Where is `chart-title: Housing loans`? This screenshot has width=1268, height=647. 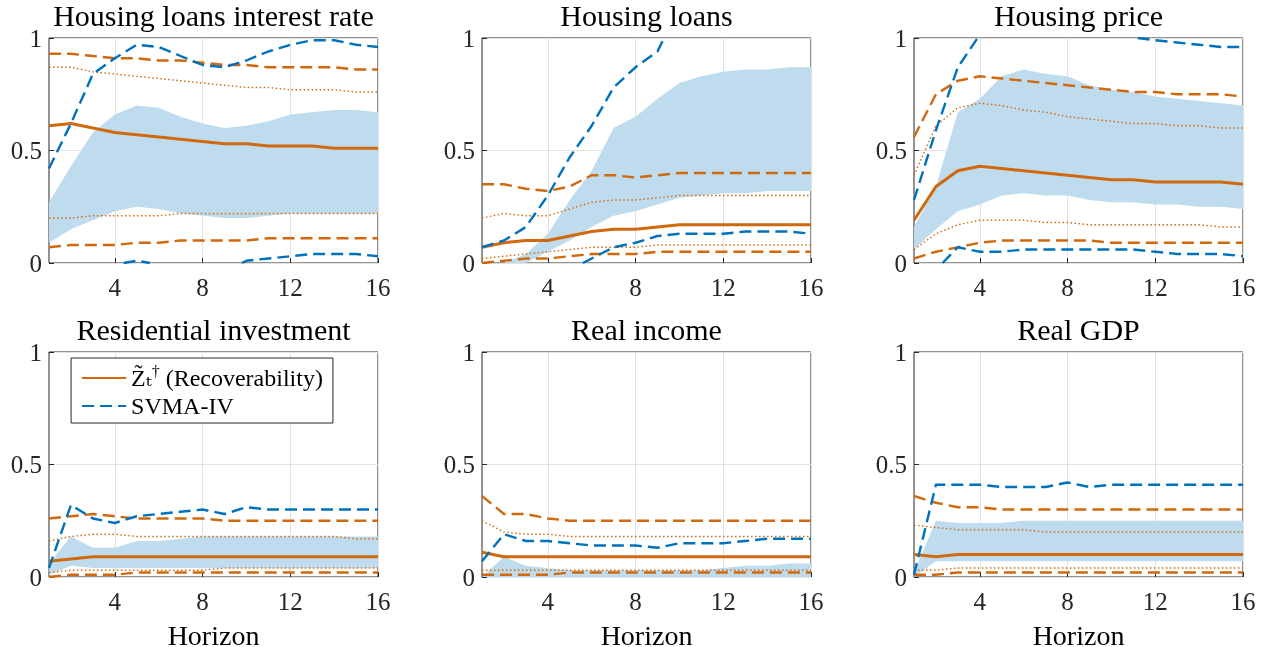
chart-title: Housing loans is located at coordinates (646, 16).